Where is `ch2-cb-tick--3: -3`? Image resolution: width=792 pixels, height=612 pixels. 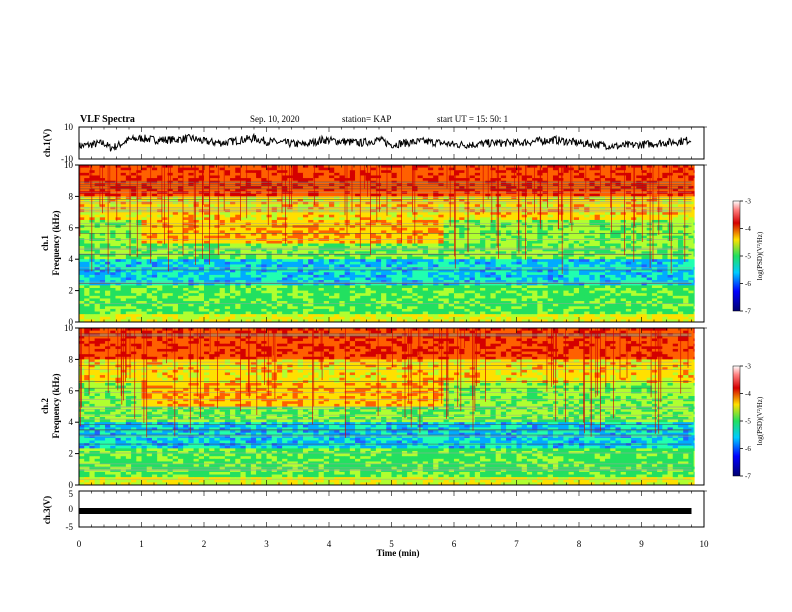
ch2-cb-tick--3: -3 is located at coordinates (748, 367).